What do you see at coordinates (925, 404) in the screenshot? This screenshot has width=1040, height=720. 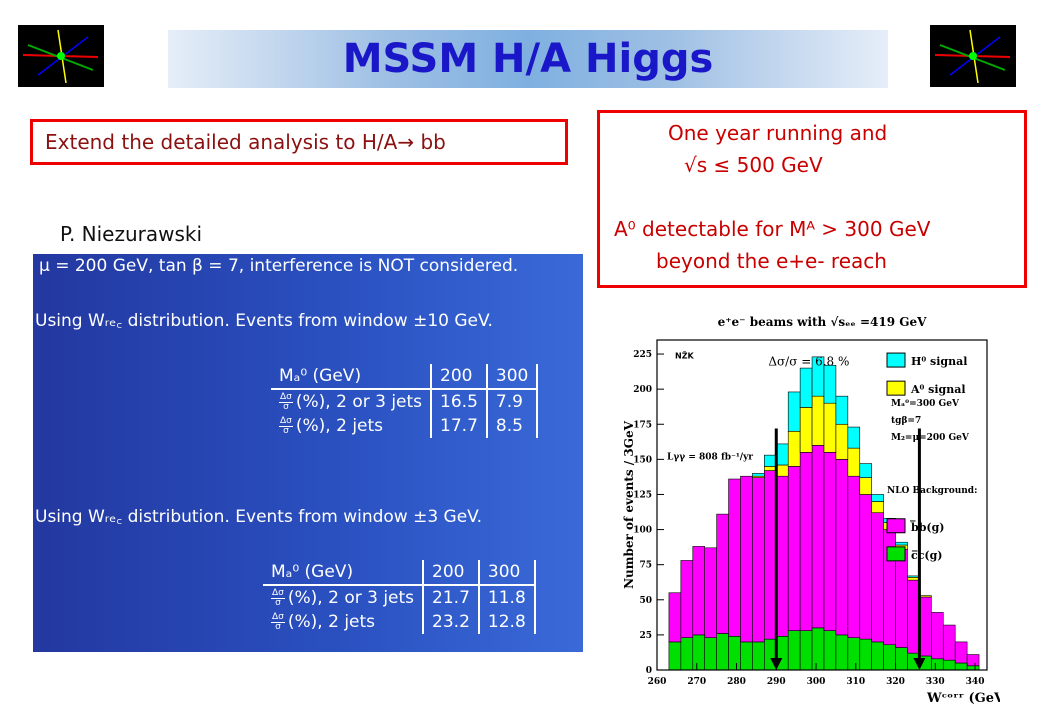 I see `parameter-annotation: Mₐ⁰=300 GeV` at bounding box center [925, 404].